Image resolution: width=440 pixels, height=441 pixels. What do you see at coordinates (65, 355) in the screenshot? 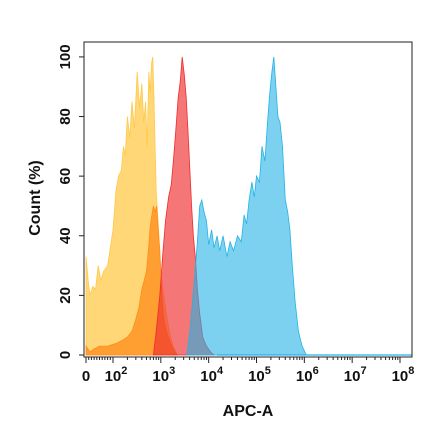
I see `y-tick-label: 0` at bounding box center [65, 355].